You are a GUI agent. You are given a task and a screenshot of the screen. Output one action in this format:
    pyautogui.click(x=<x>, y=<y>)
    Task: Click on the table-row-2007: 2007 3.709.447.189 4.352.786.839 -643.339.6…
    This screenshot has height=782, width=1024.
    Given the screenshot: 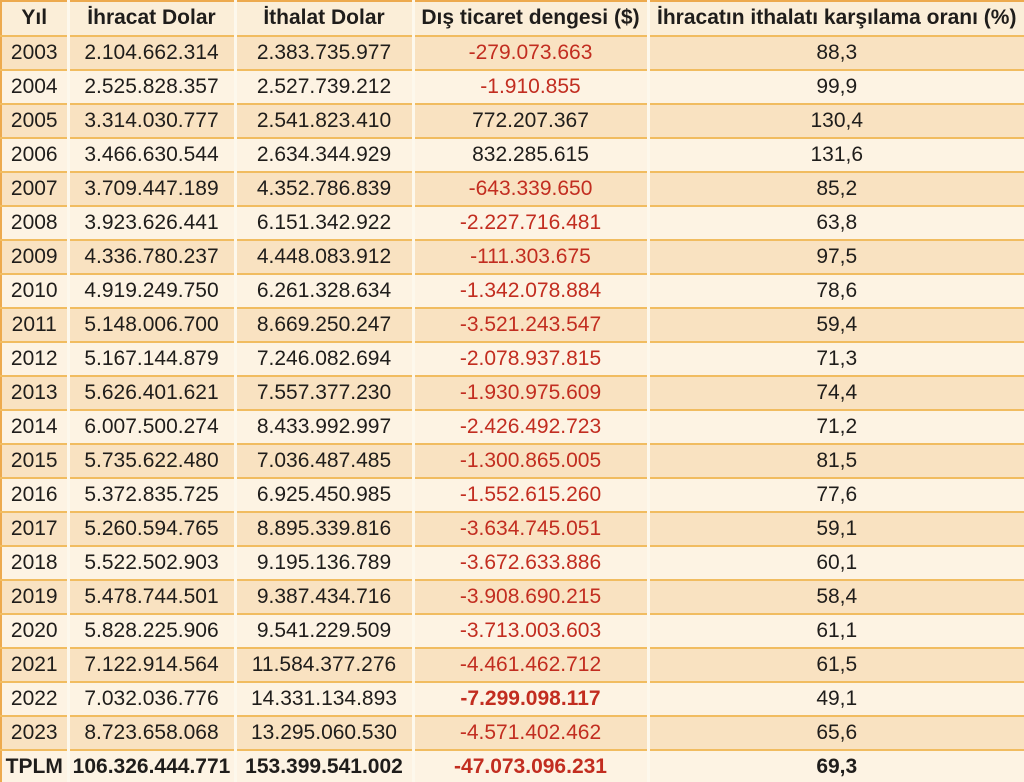 What is the action you would take?
    pyautogui.click(x=512, y=188)
    